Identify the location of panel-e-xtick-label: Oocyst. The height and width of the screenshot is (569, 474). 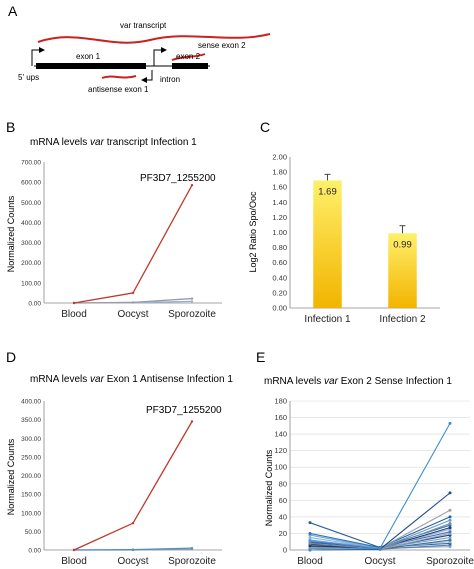
(379, 561).